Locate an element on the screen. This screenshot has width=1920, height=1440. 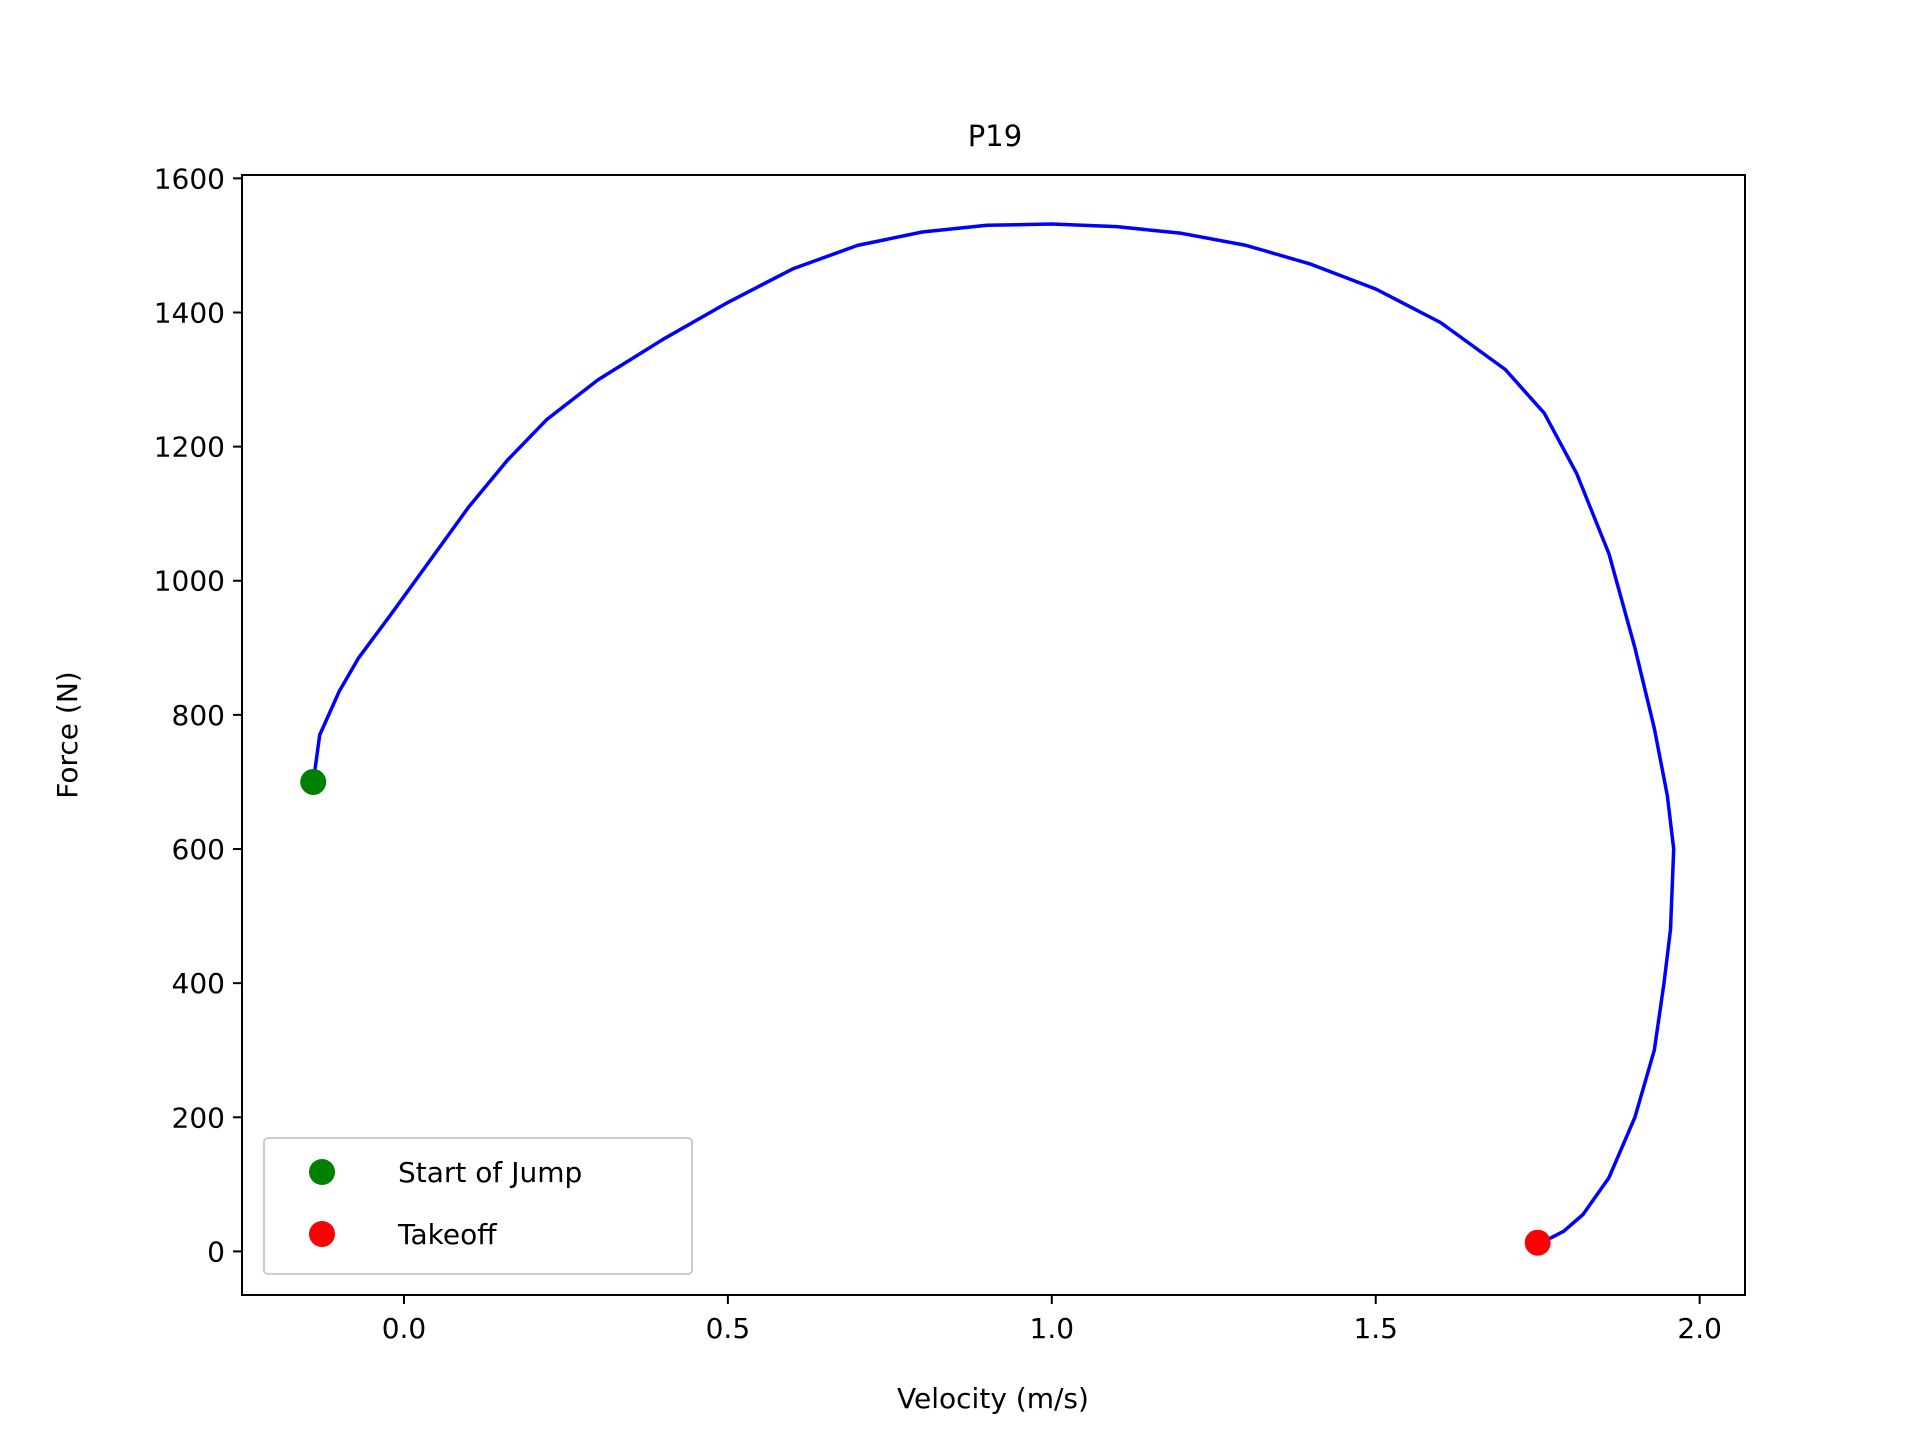
y-tick-label: 800 is located at coordinates (198, 715).